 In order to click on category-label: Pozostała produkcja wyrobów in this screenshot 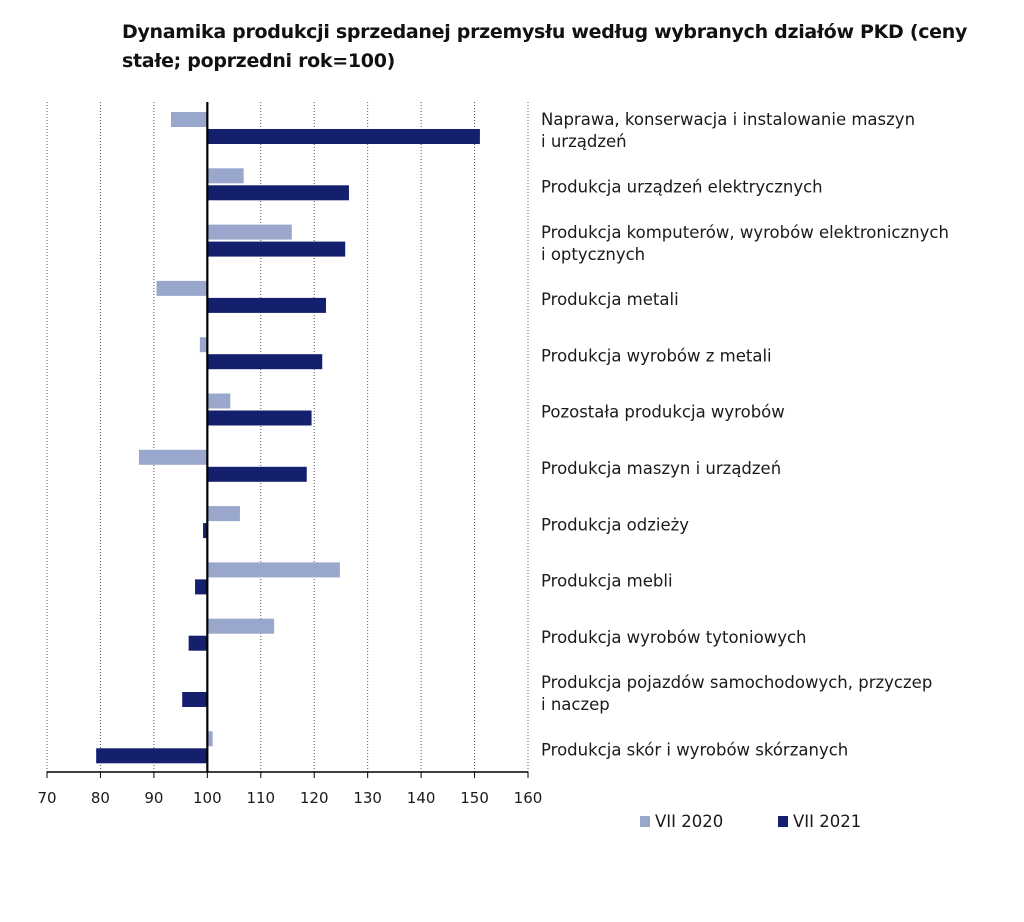, I will do `click(663, 412)`.